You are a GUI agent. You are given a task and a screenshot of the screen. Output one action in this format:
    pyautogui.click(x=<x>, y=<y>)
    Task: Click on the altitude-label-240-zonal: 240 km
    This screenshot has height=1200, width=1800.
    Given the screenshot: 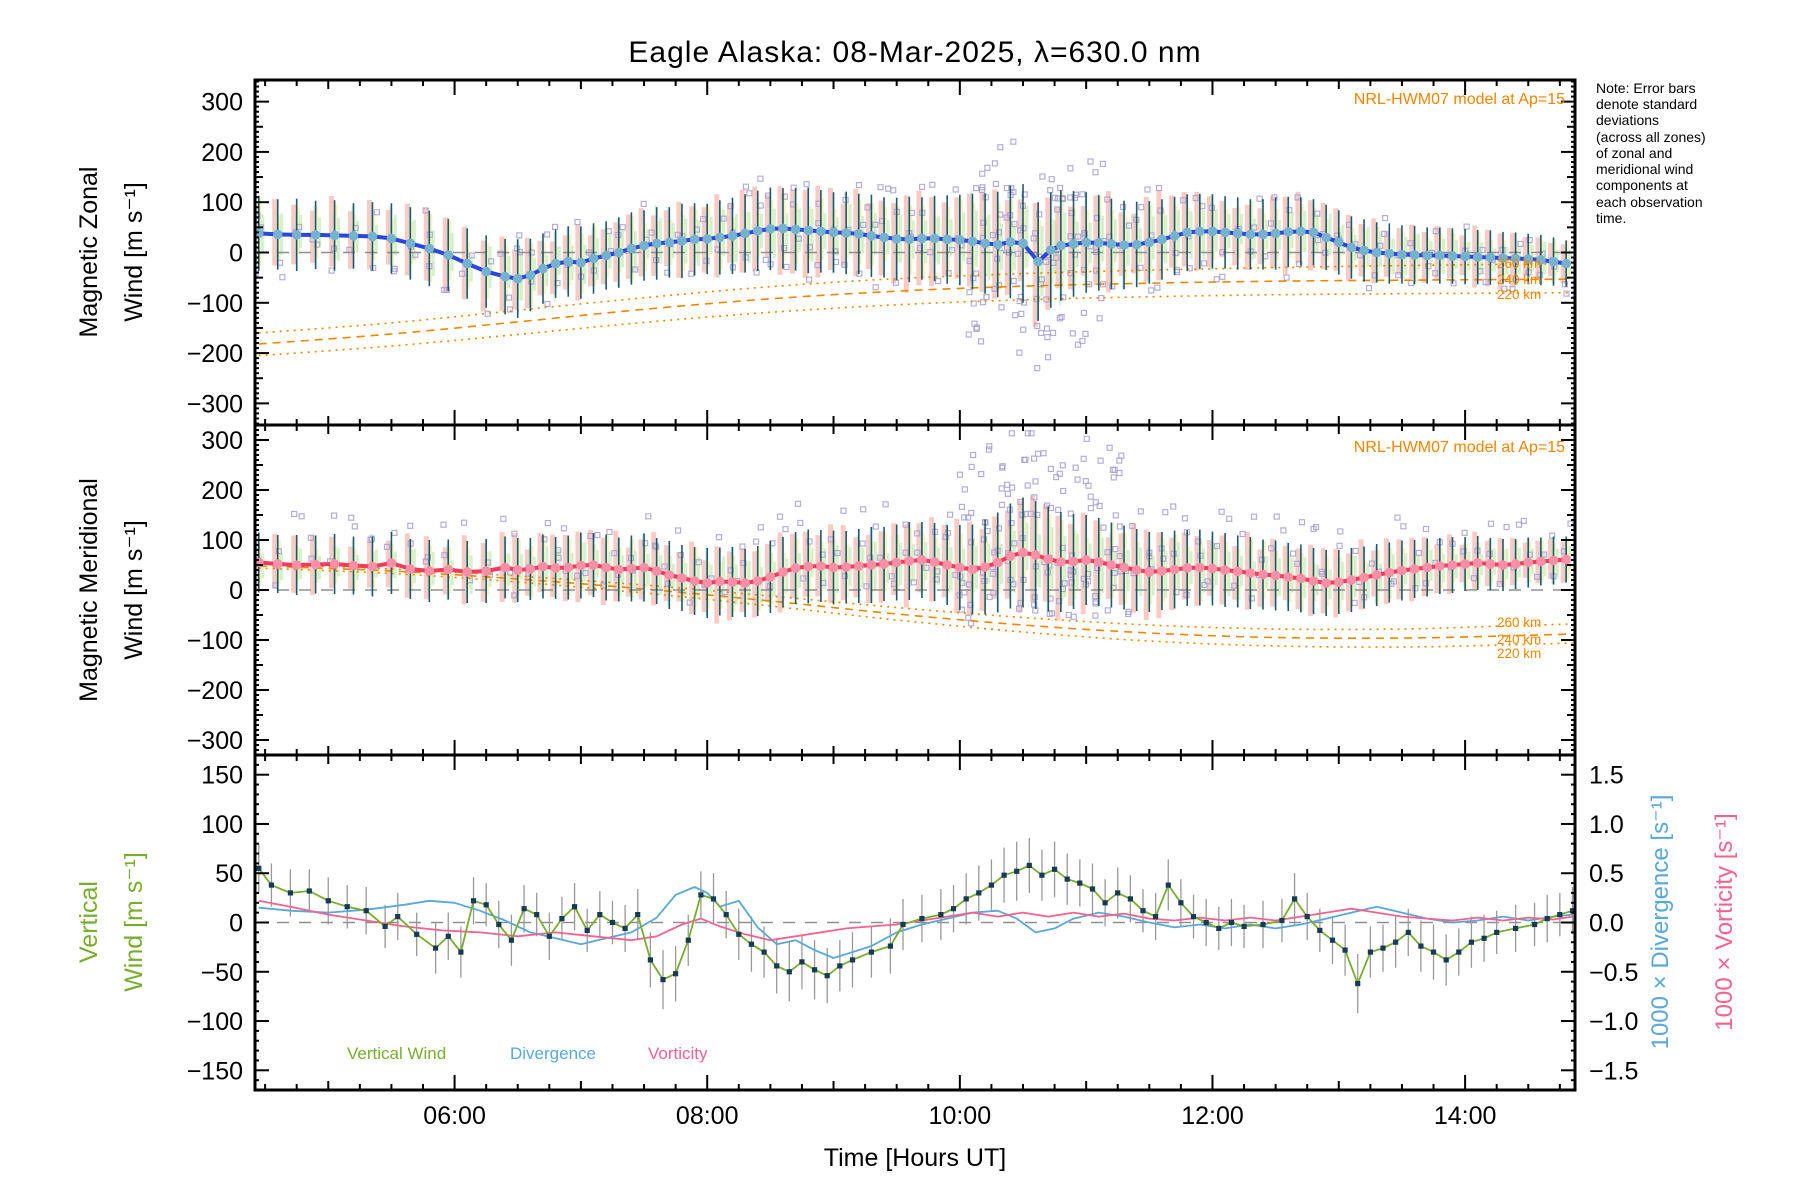 What is the action you would take?
    pyautogui.click(x=1519, y=279)
    